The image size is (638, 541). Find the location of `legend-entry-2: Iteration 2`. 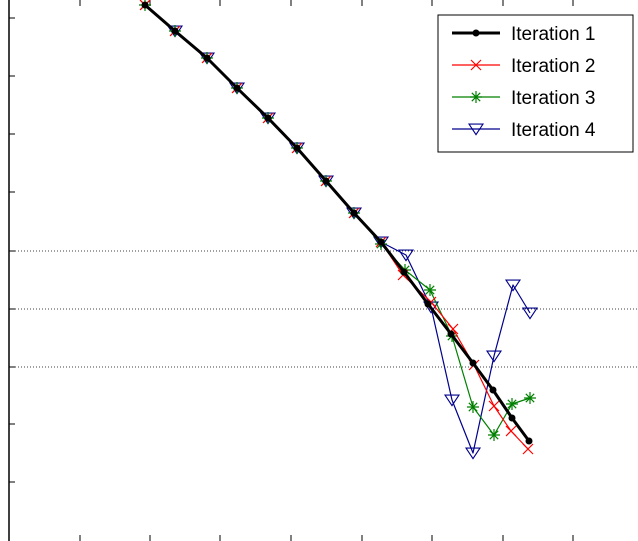

legend-entry-2: Iteration 2 is located at coordinates (524, 66).